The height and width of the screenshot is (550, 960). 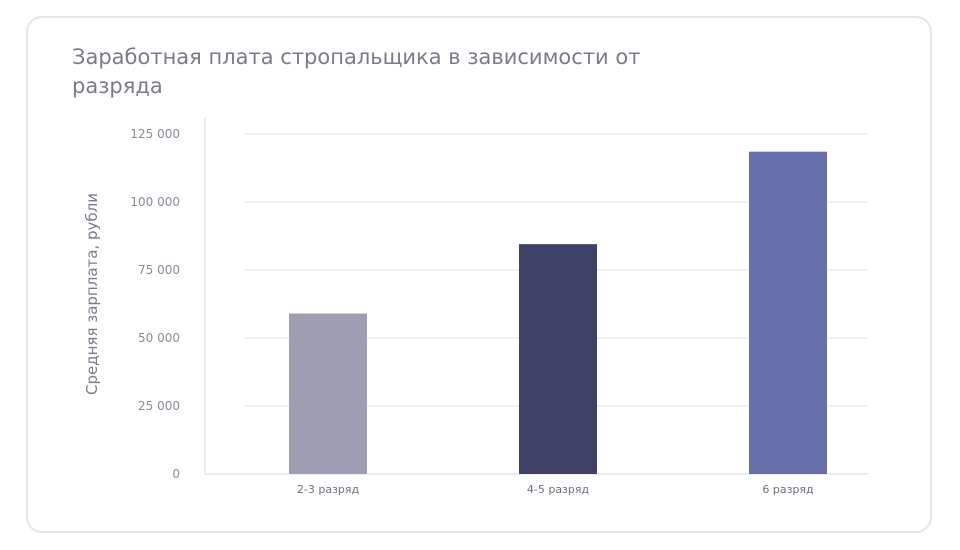 I want to click on y-tick-label: 75 000, so click(x=159, y=270).